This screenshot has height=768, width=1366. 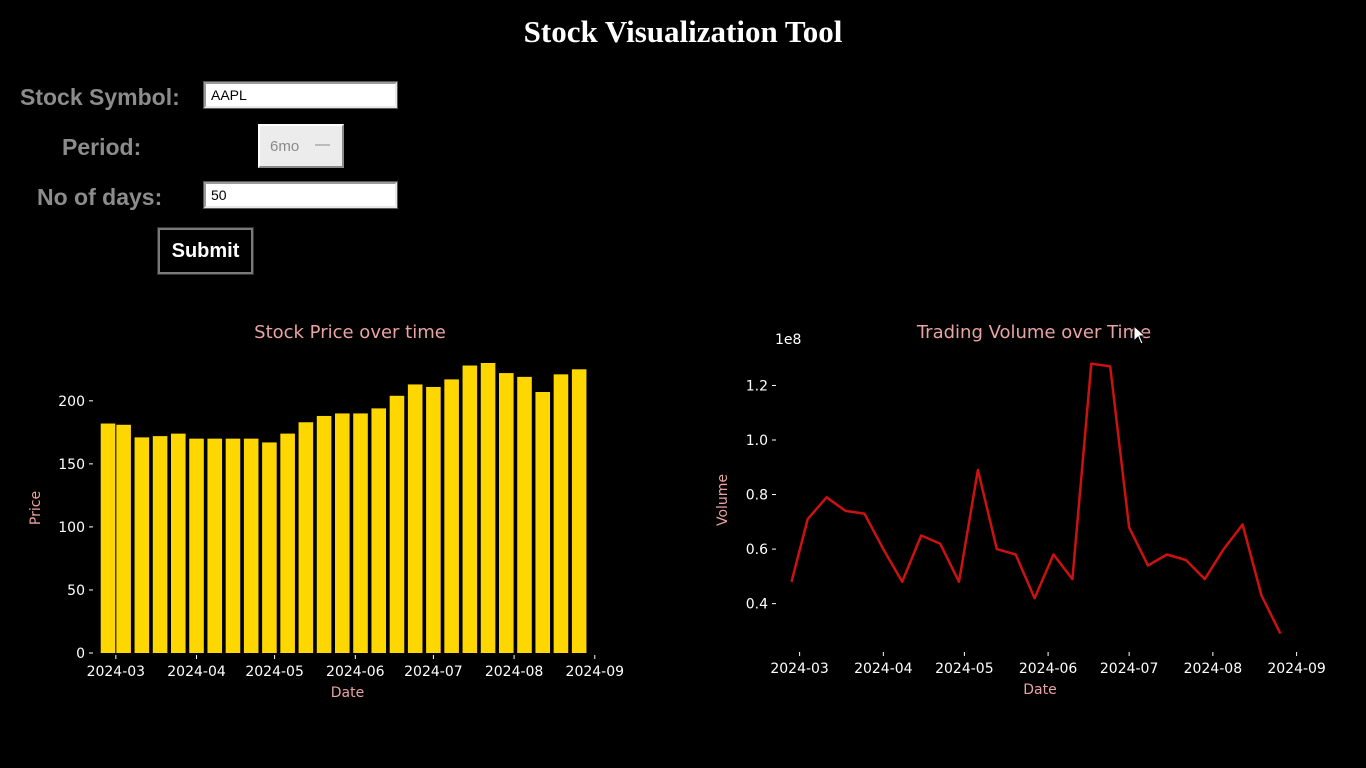 I want to click on volume-ytick-label: 0.8, so click(x=757, y=496).